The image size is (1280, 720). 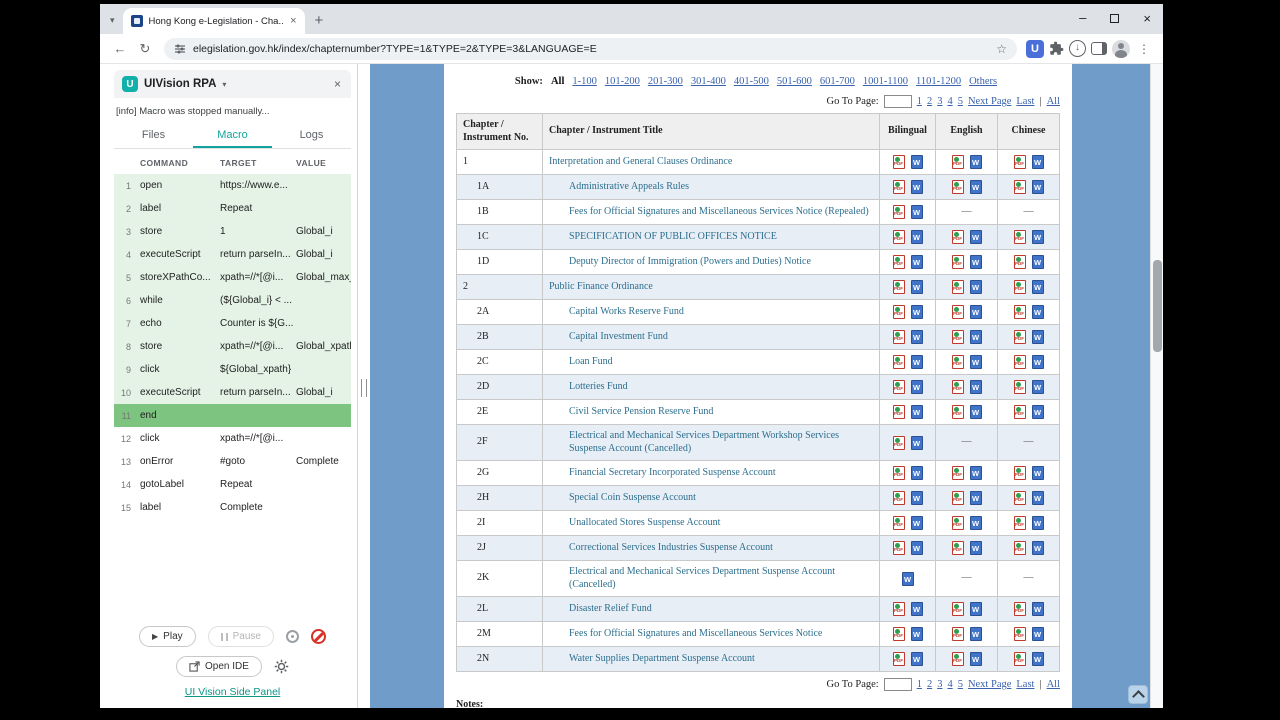 What do you see at coordinates (919, 101) in the screenshot?
I see `page-link-1: 1` at bounding box center [919, 101].